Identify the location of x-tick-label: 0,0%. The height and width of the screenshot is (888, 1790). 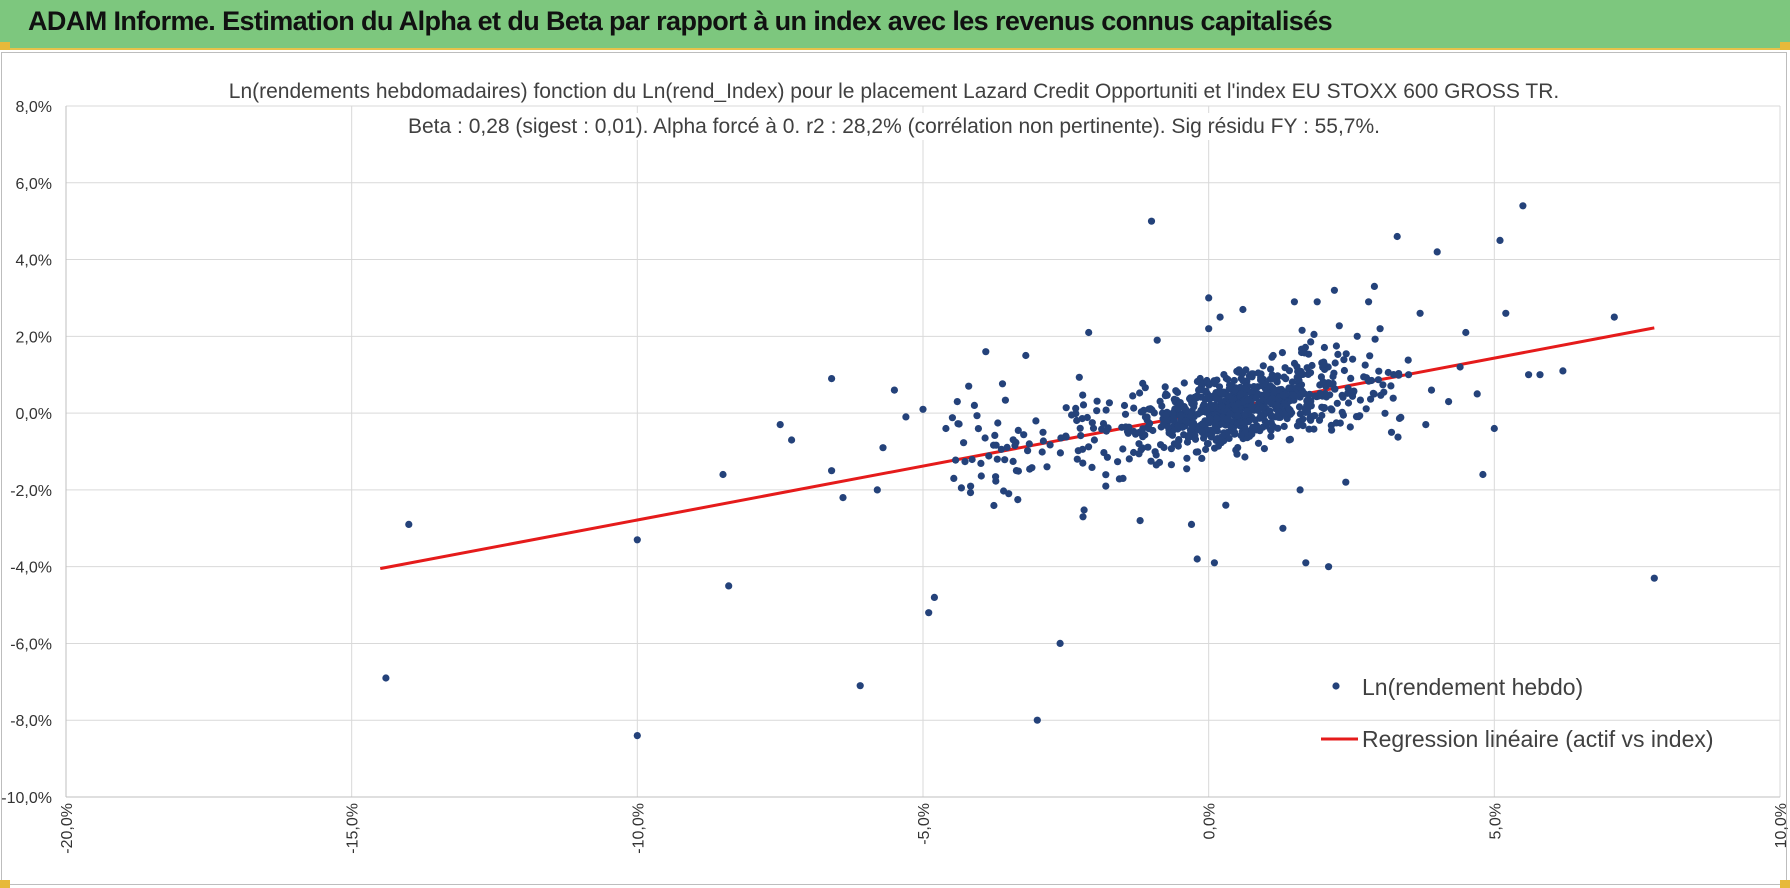
(1210, 821).